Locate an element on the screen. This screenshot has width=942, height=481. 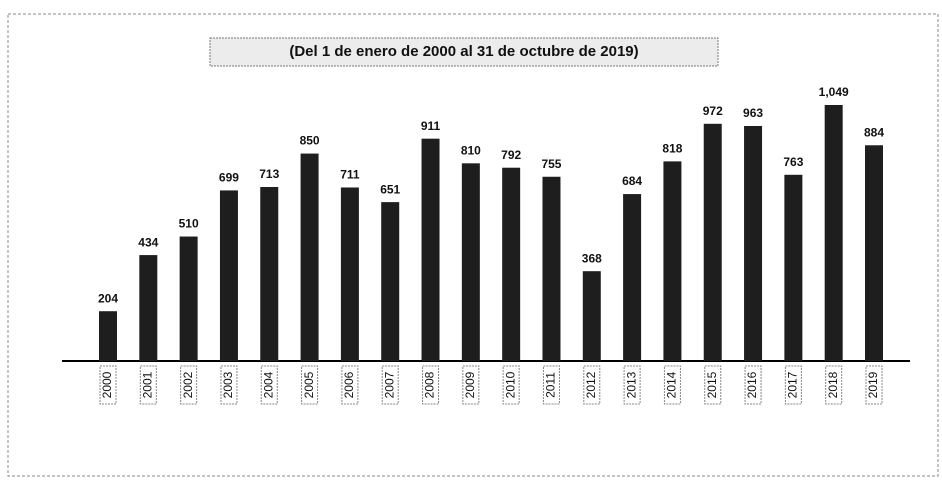
x-tick-label: 2012 is located at coordinates (591, 384).